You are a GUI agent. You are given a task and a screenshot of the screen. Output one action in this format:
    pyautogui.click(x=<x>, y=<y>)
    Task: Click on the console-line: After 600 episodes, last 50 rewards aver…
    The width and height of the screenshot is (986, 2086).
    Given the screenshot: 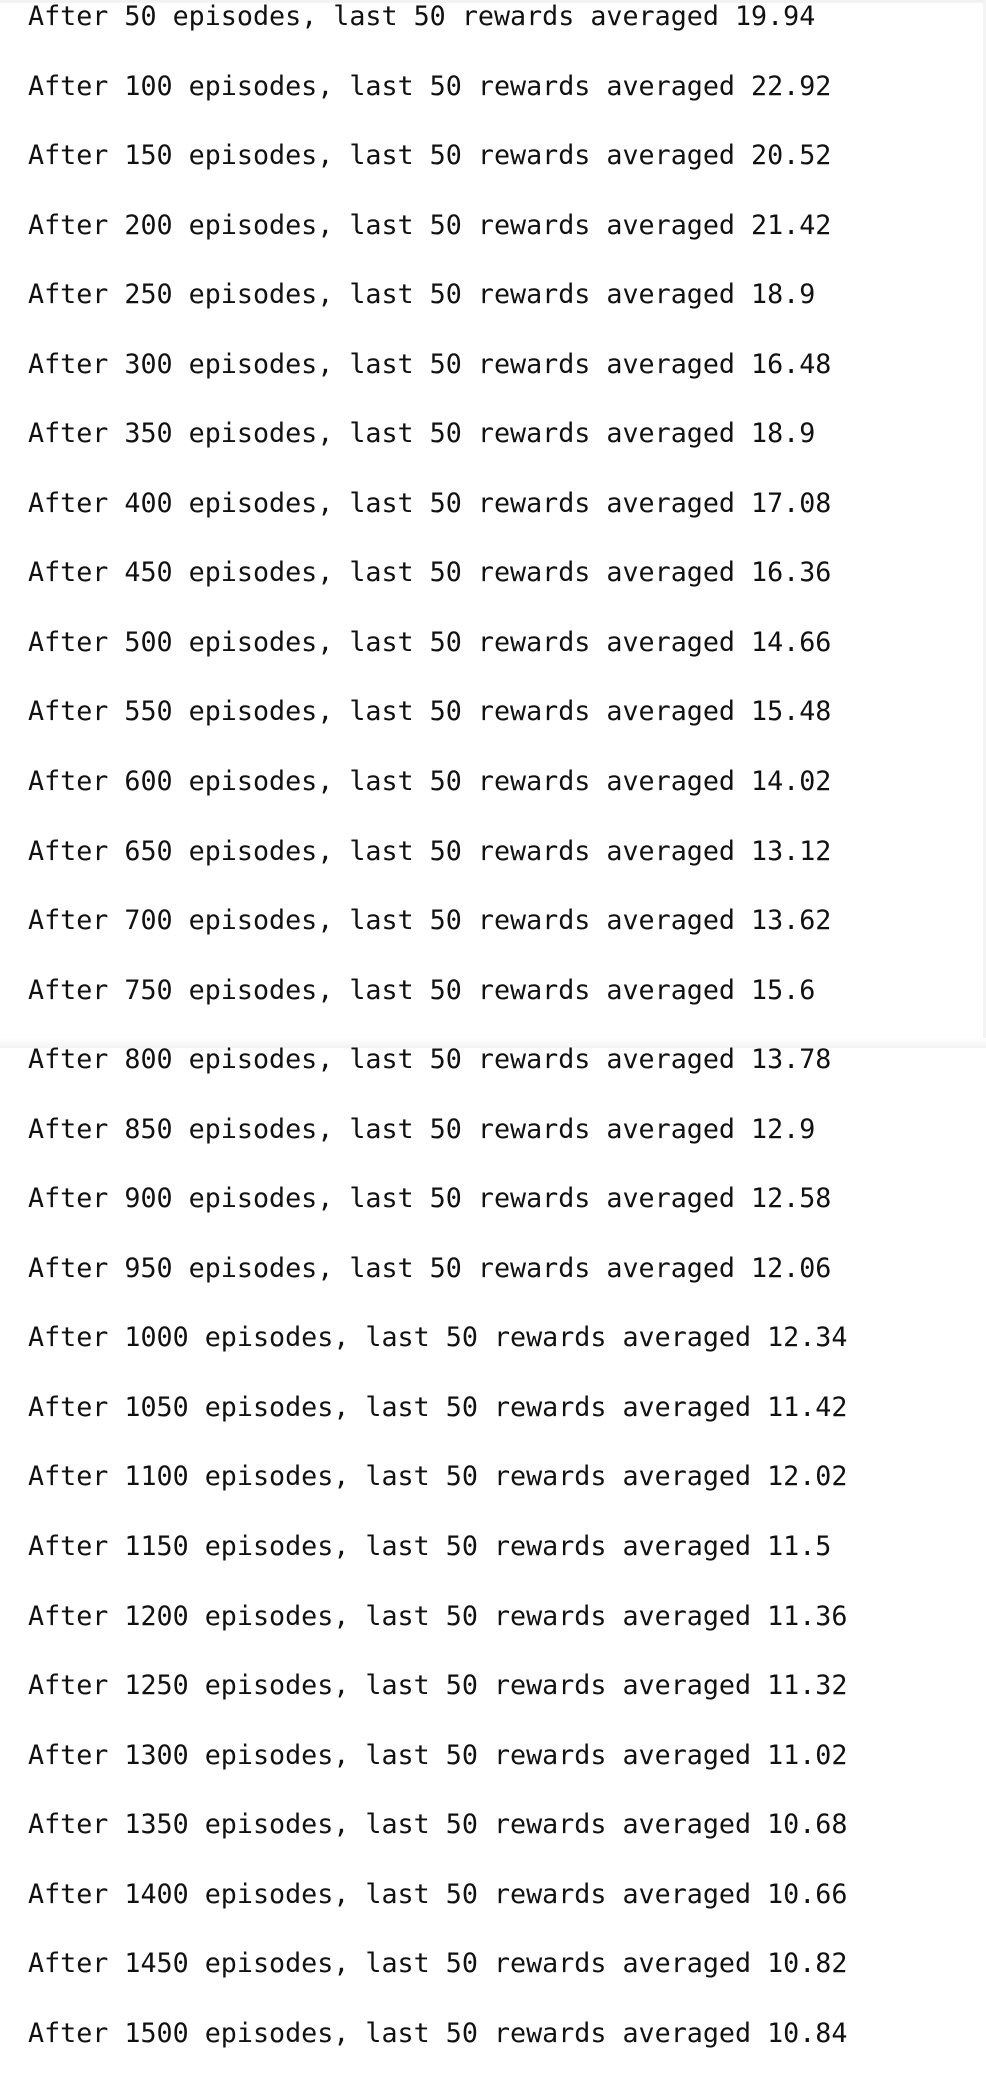 What is the action you would take?
    pyautogui.click(x=430, y=782)
    